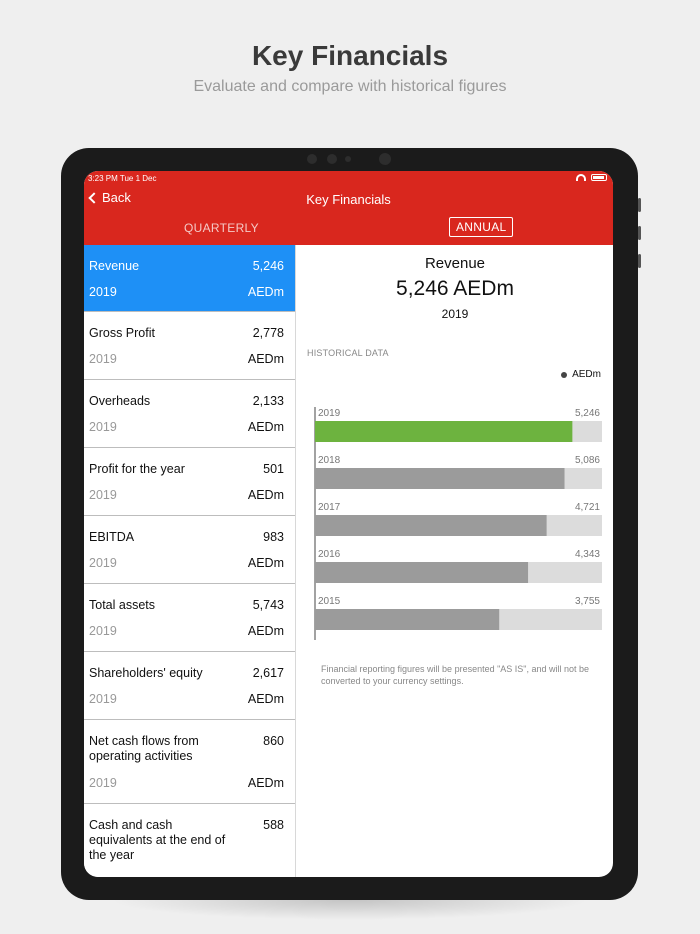 The width and height of the screenshot is (700, 934). What do you see at coordinates (137, 469) in the screenshot?
I see `metric-name: Profit for the year` at bounding box center [137, 469].